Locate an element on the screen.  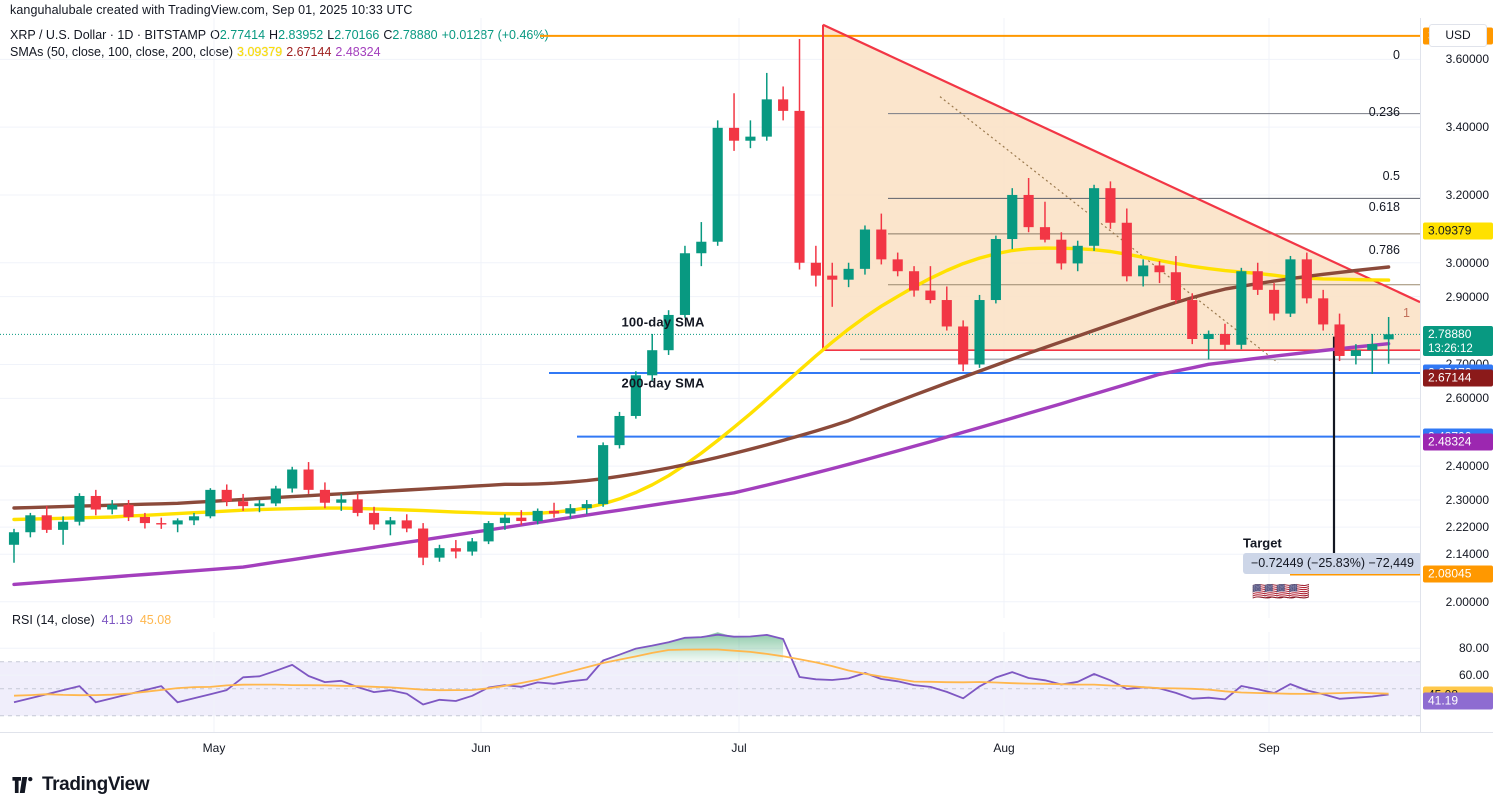
legend-close-key: C is located at coordinates (388, 35).